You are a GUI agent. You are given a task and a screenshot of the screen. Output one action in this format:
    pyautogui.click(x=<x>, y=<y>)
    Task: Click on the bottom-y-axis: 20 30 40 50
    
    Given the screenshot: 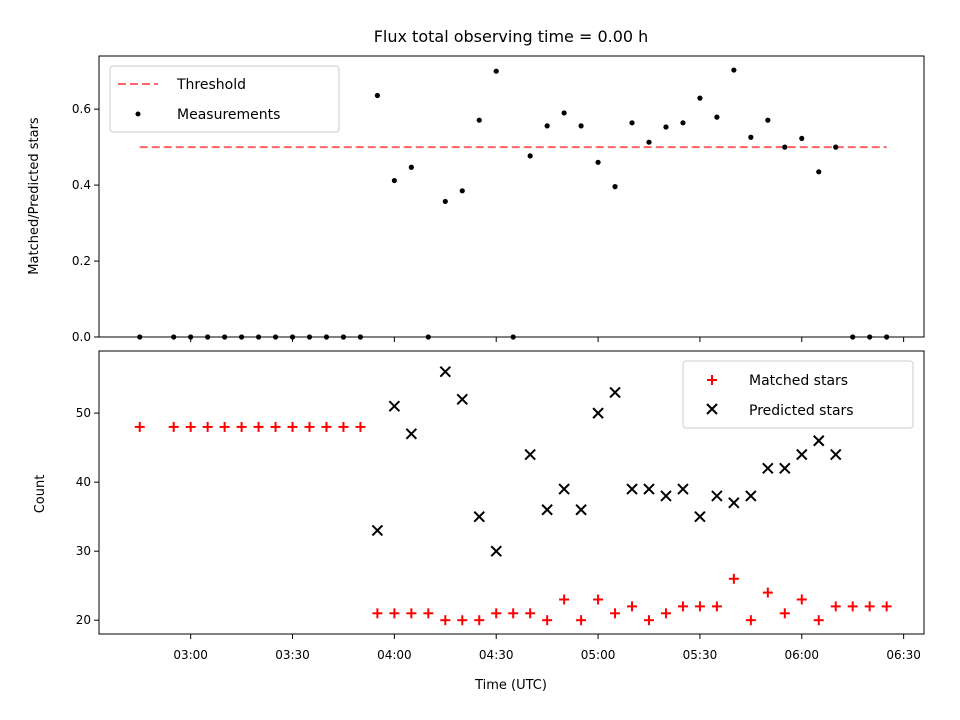 What is the action you would take?
    pyautogui.click(x=87, y=516)
    